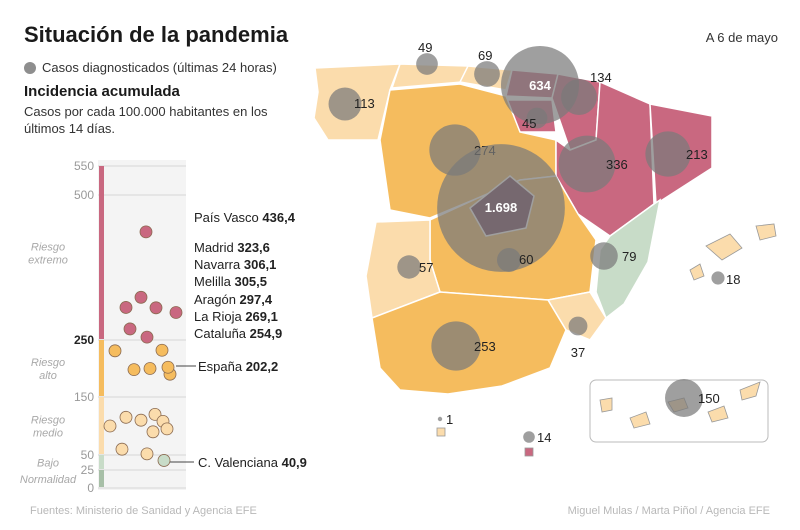  What do you see at coordinates (150, 67) in the screenshot?
I see `cases-legend: Casos diagnosticados (últimas 24 horas)` at bounding box center [150, 67].